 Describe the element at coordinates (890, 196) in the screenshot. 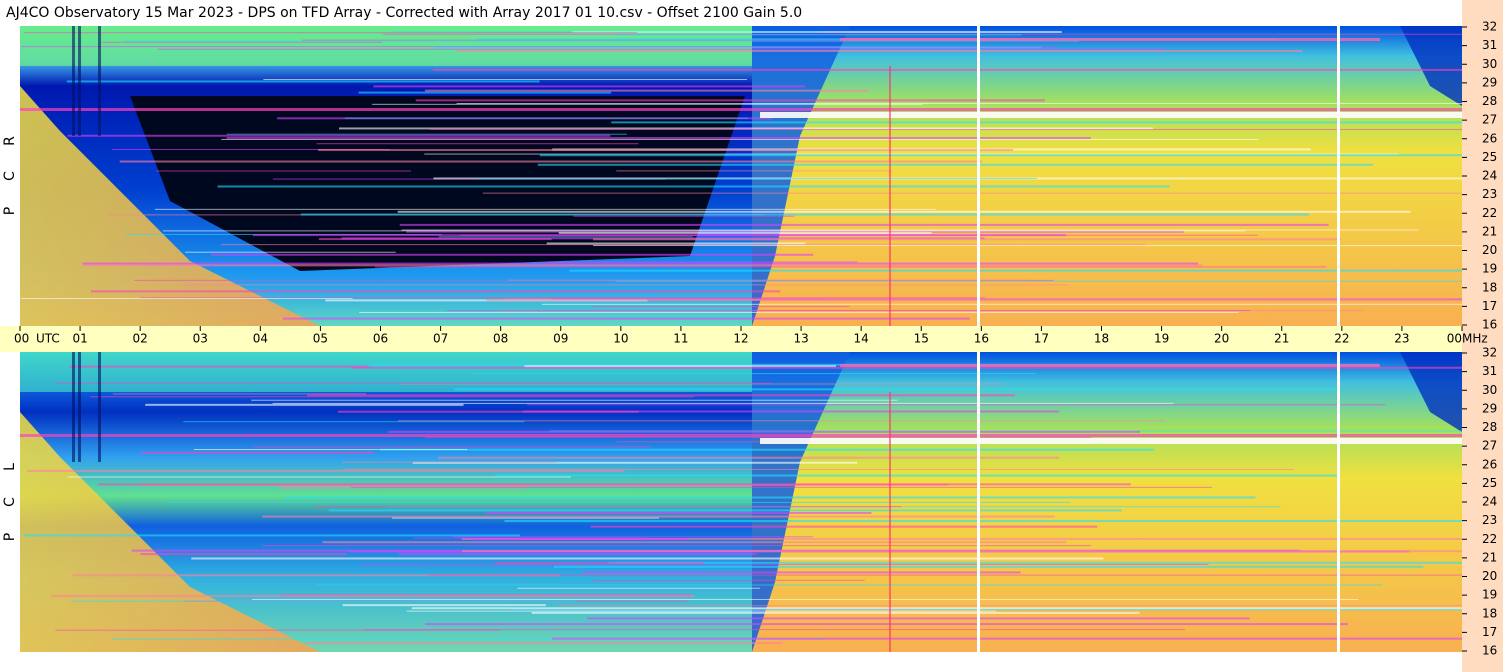

I see `vertical-line` at that location.